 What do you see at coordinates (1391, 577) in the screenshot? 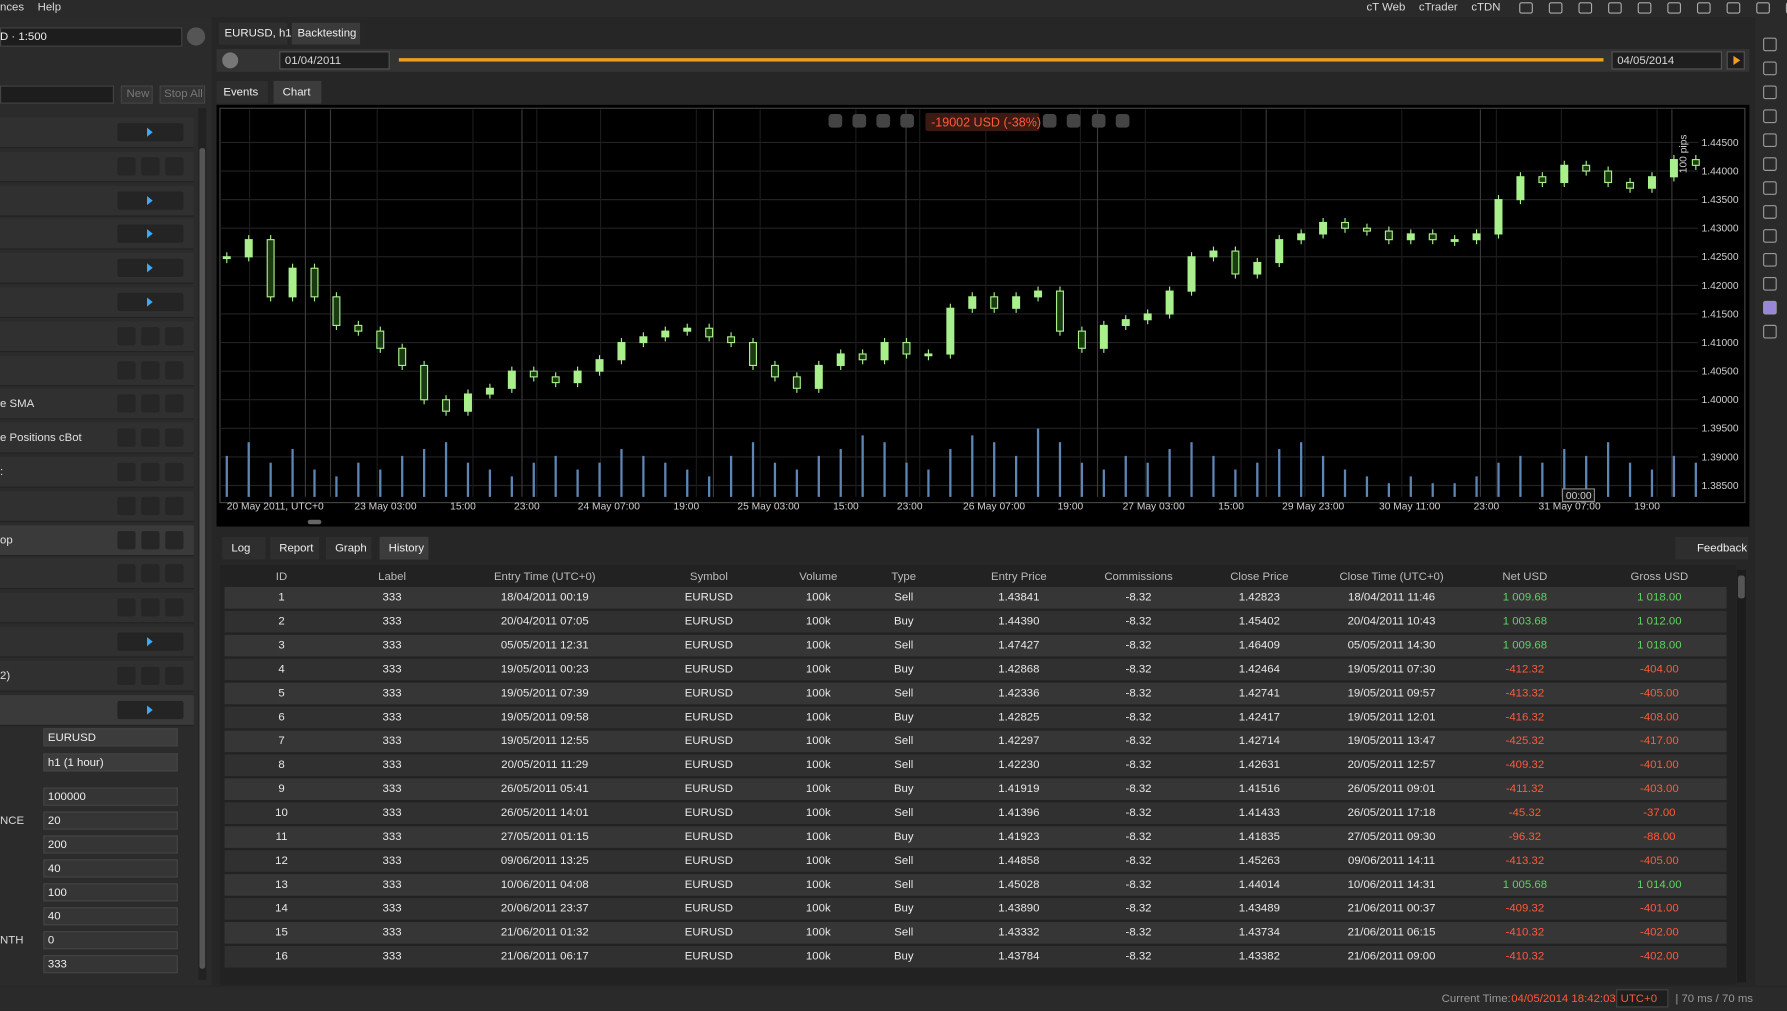
I see `column-header: Close Time (UTC+0)` at bounding box center [1391, 577].